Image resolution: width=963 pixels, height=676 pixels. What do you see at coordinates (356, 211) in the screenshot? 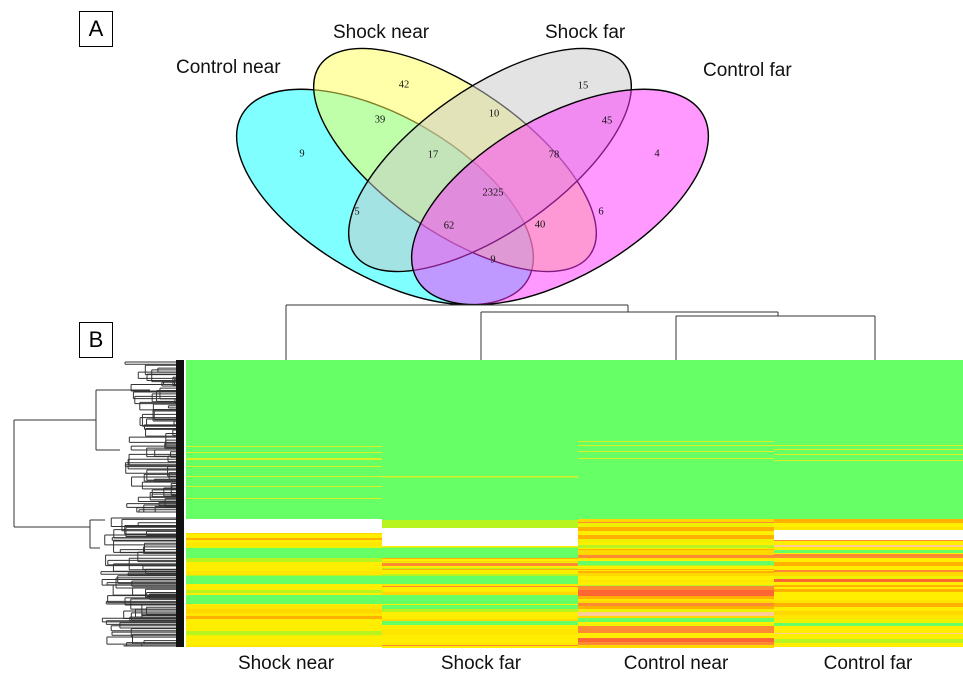
I see `venn-region-count: 5` at bounding box center [356, 211].